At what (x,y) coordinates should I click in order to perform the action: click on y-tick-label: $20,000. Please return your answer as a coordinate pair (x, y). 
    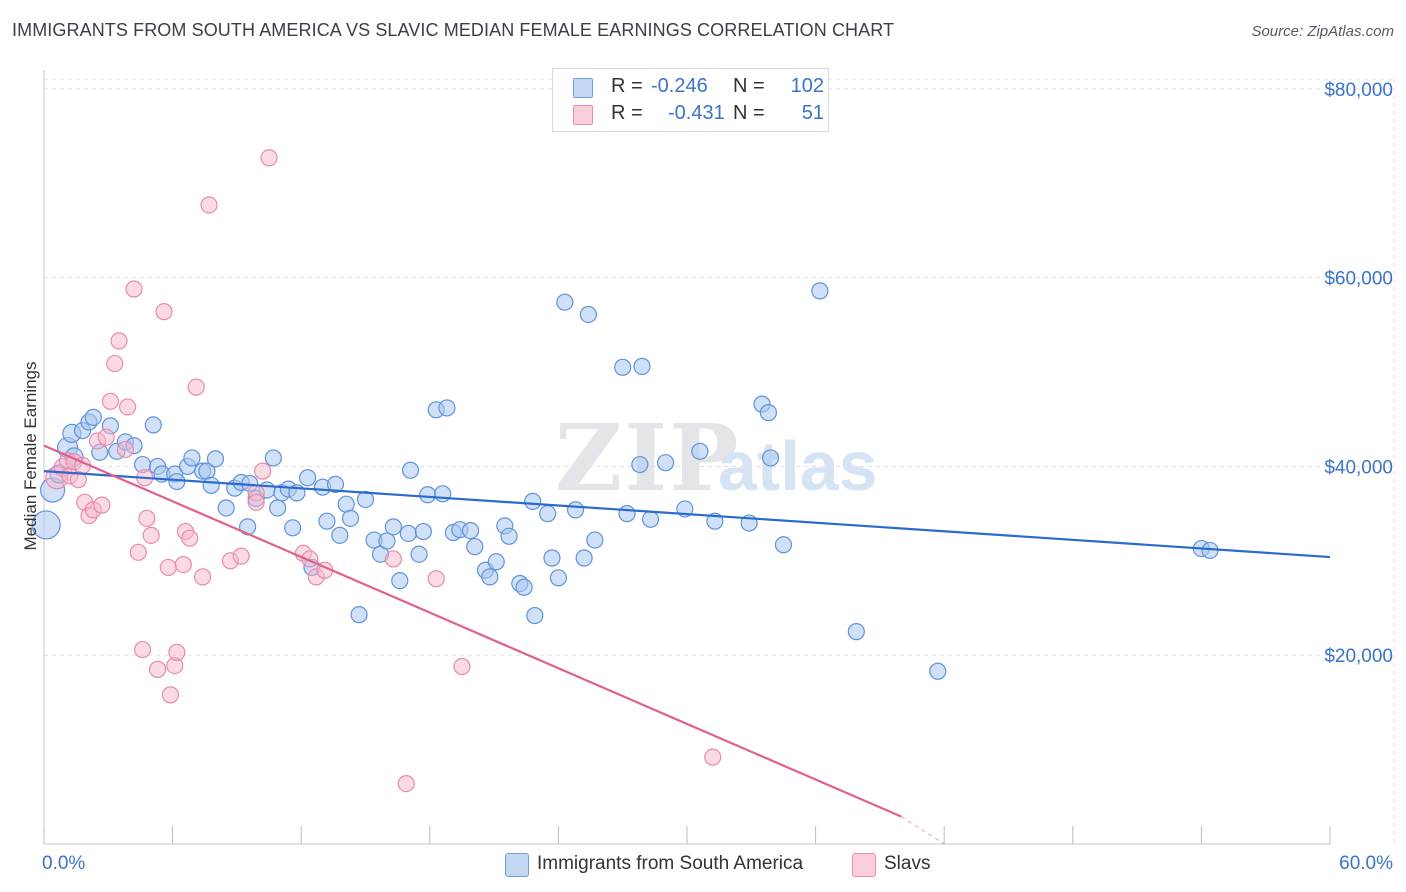
    Looking at the image, I should click on (1358, 656).